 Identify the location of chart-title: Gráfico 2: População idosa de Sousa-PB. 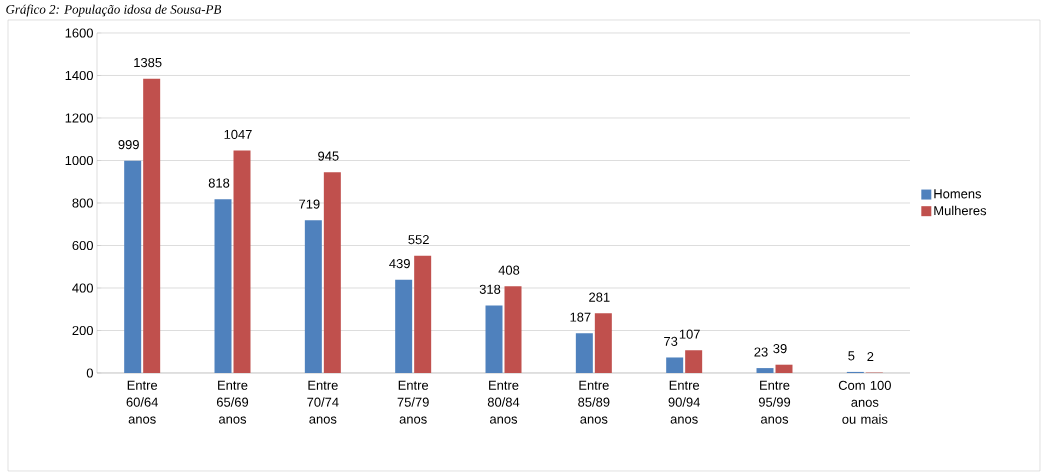
(114, 10).